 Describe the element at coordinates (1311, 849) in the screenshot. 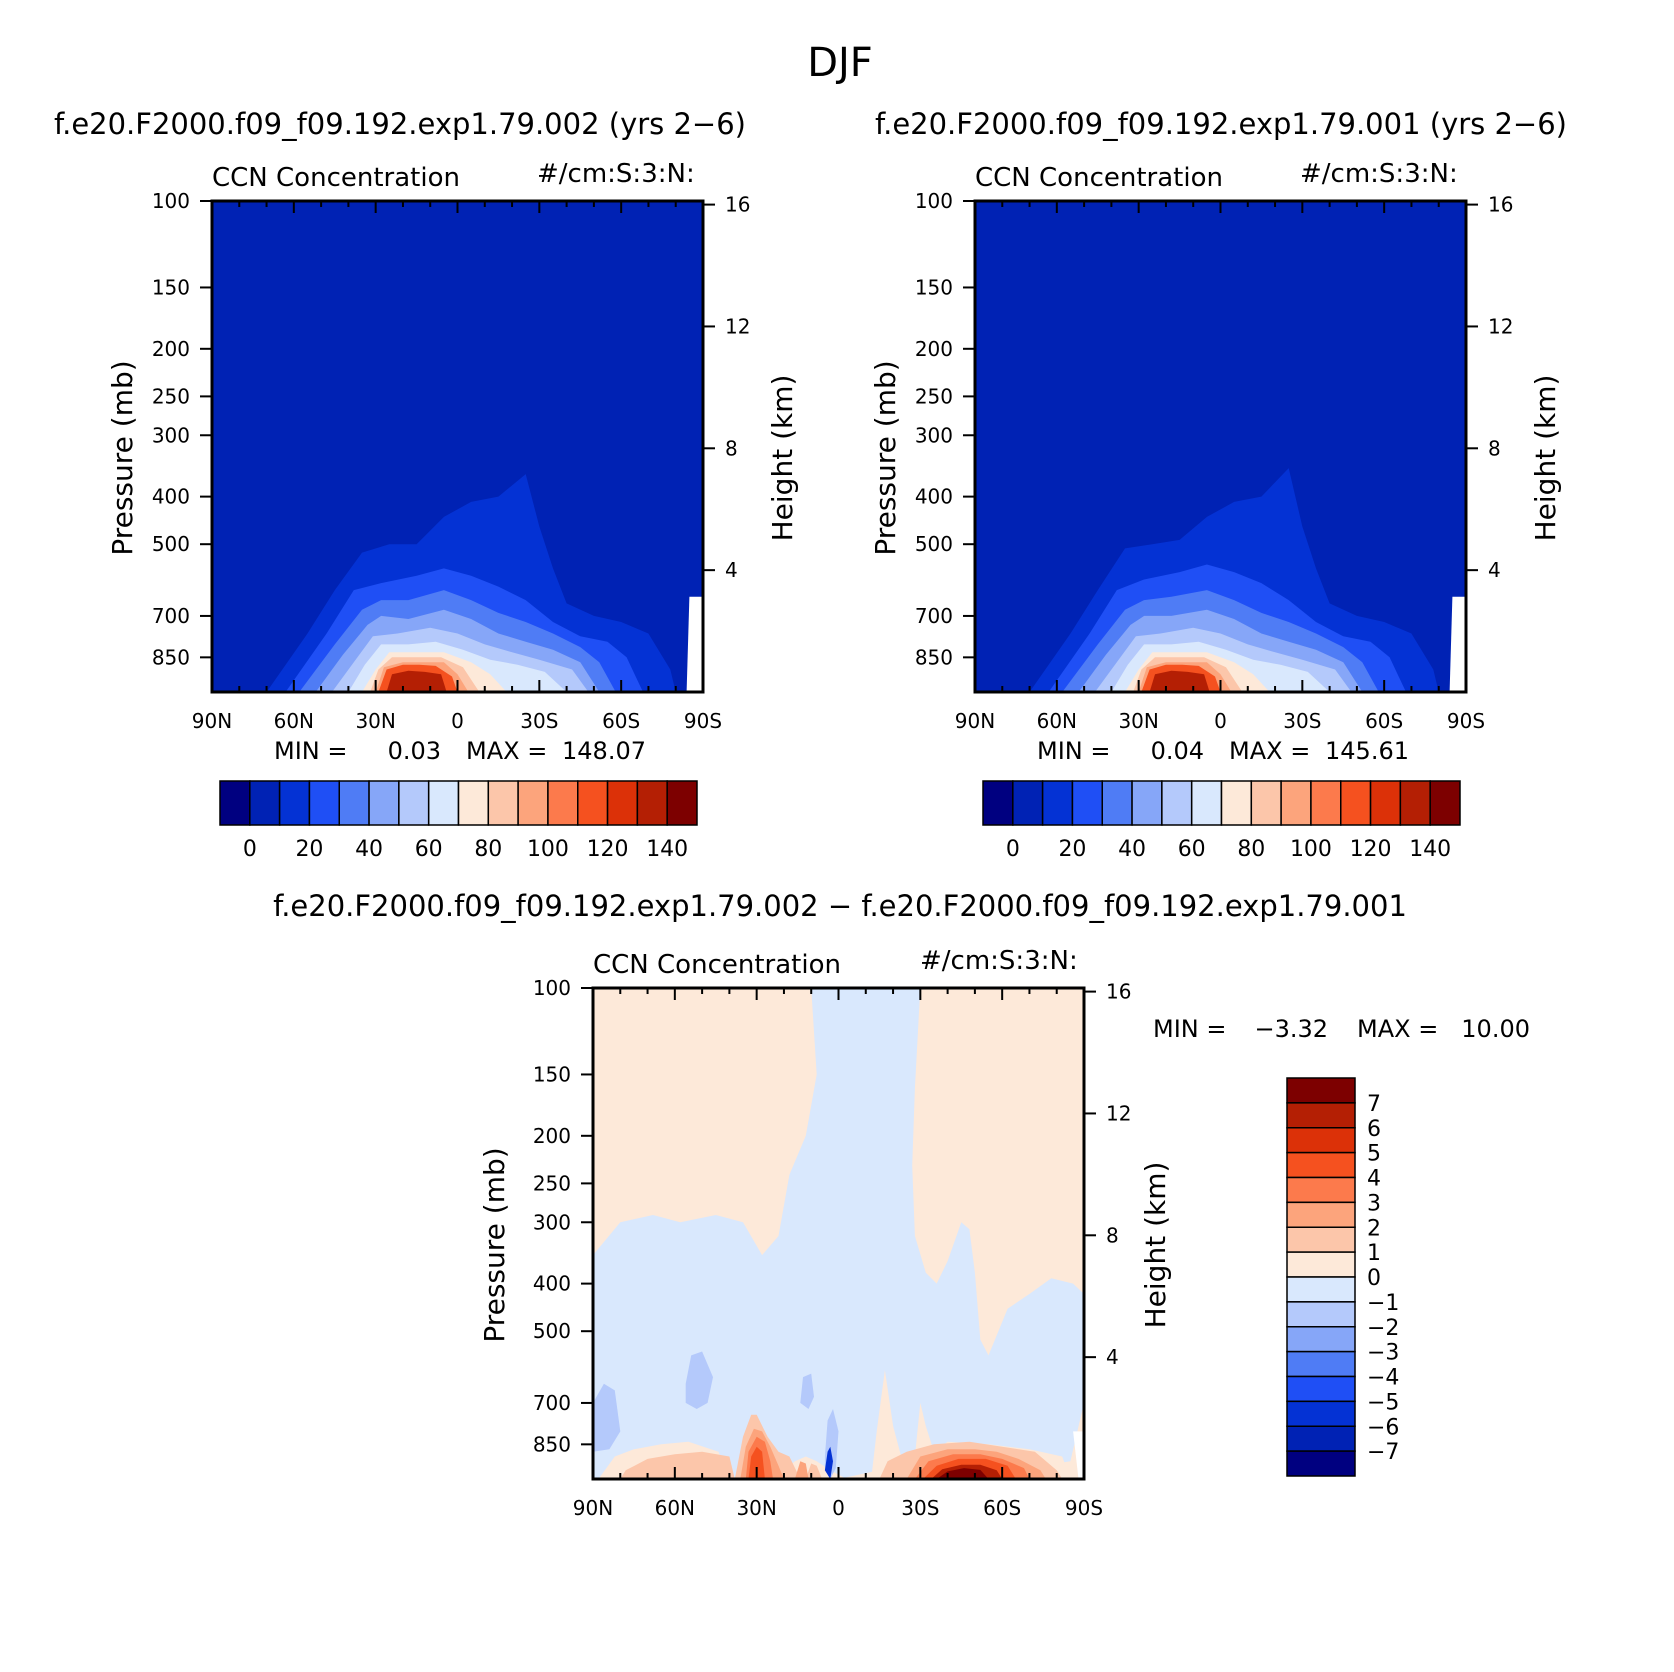

I see `colorbar-label: 100` at that location.